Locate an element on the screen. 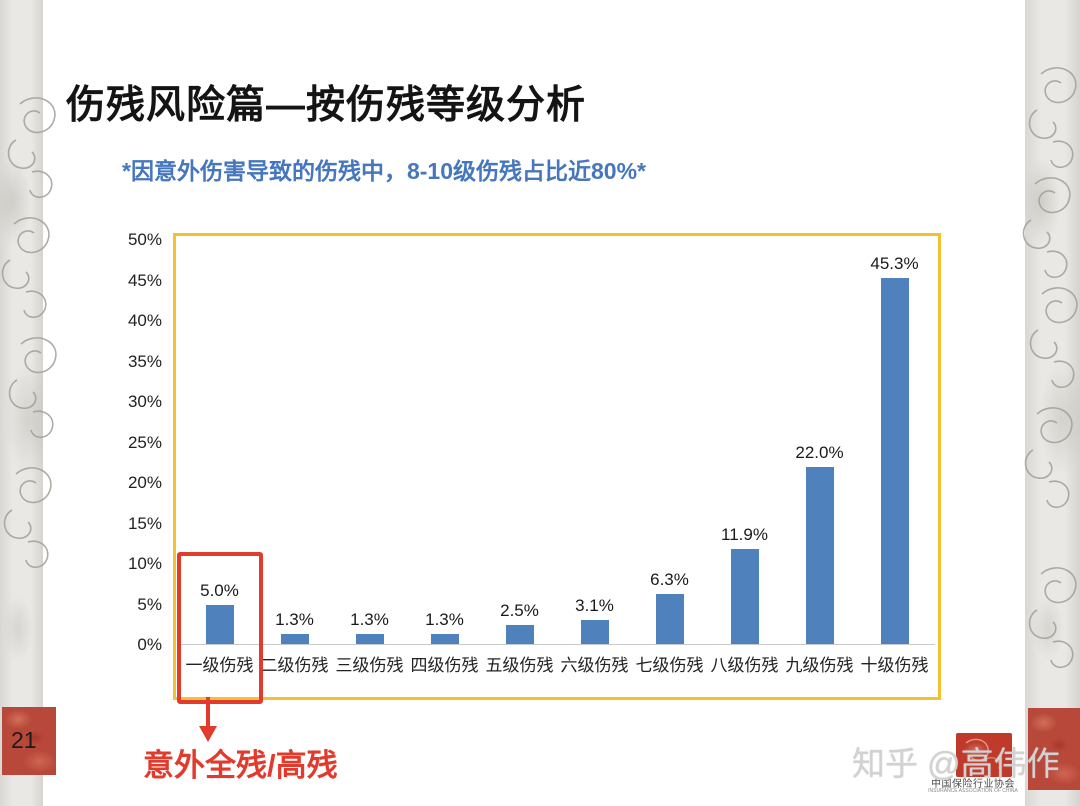 The image size is (1080, 806). y-axis-ticks: 50% 45% 40% 35% 30% 25% 20% 15% 10% 5% 0% is located at coordinates (135, 446).